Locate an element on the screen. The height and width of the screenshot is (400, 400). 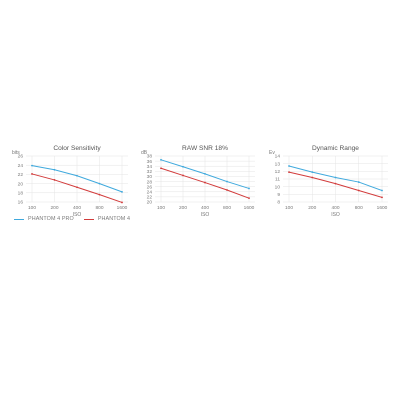
y-tick-label: 11 is located at coordinates (277, 180).